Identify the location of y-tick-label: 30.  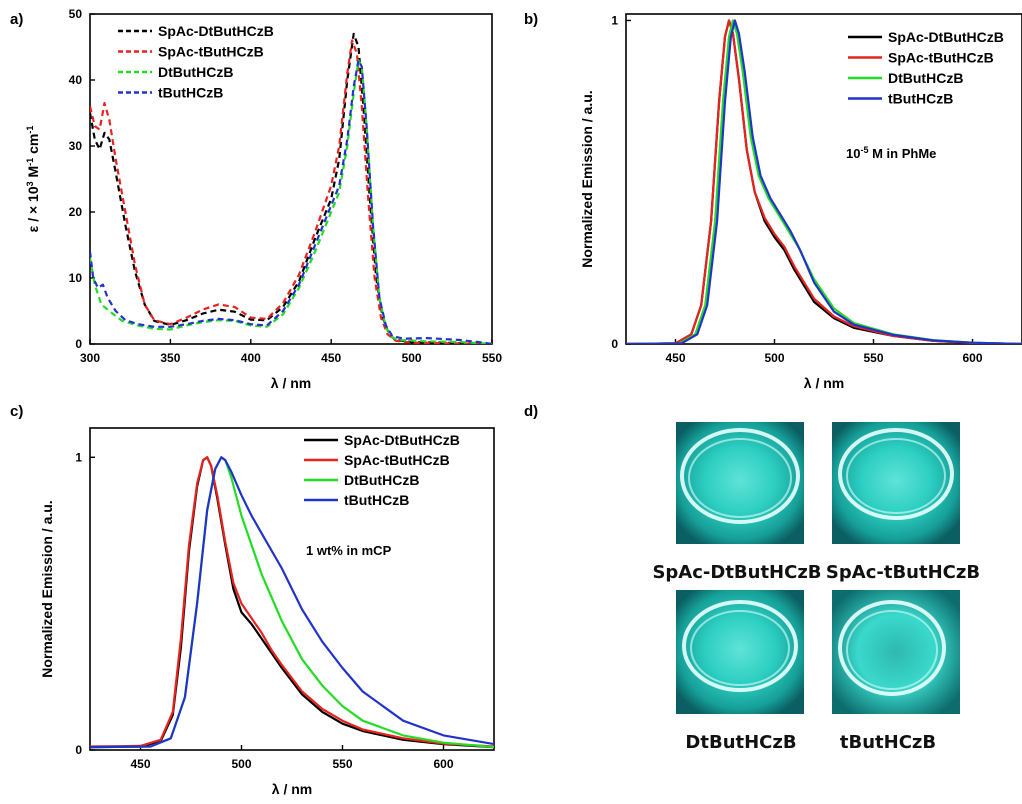
(76, 146).